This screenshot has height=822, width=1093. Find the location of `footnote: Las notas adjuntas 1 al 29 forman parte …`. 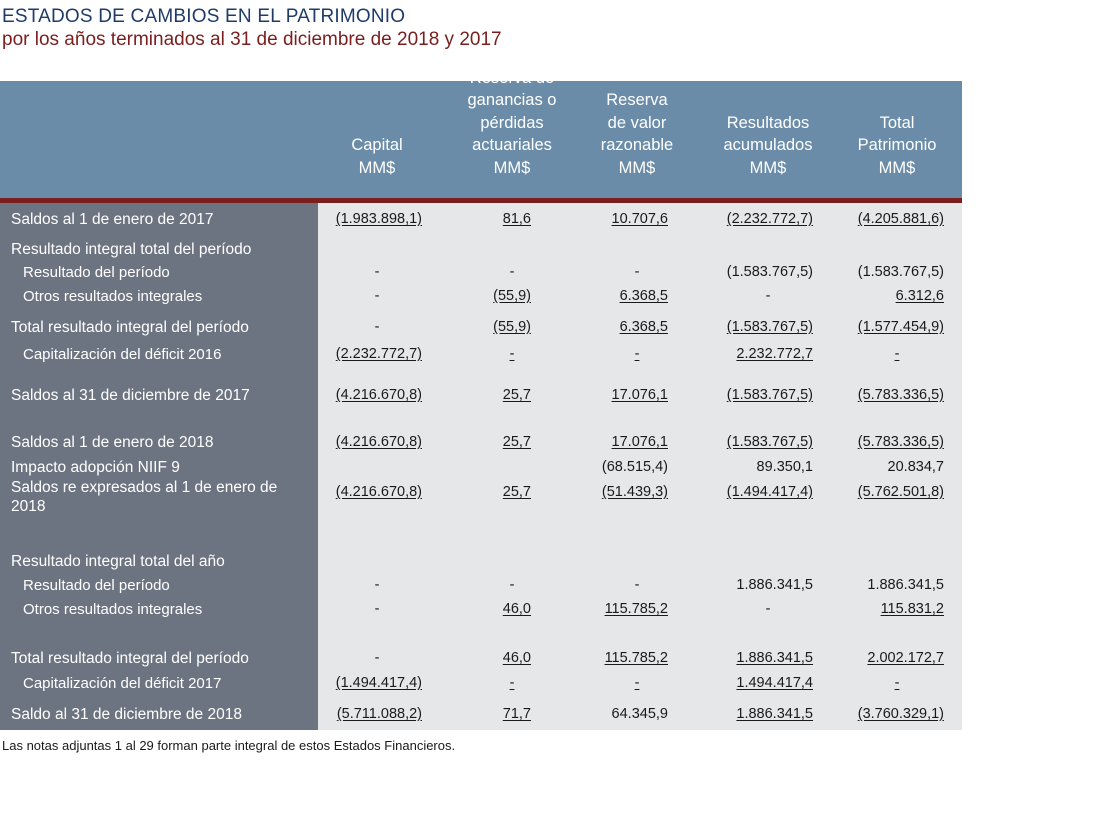

footnote: Las notas adjuntas 1 al 29 forman parte … is located at coordinates (229, 745).